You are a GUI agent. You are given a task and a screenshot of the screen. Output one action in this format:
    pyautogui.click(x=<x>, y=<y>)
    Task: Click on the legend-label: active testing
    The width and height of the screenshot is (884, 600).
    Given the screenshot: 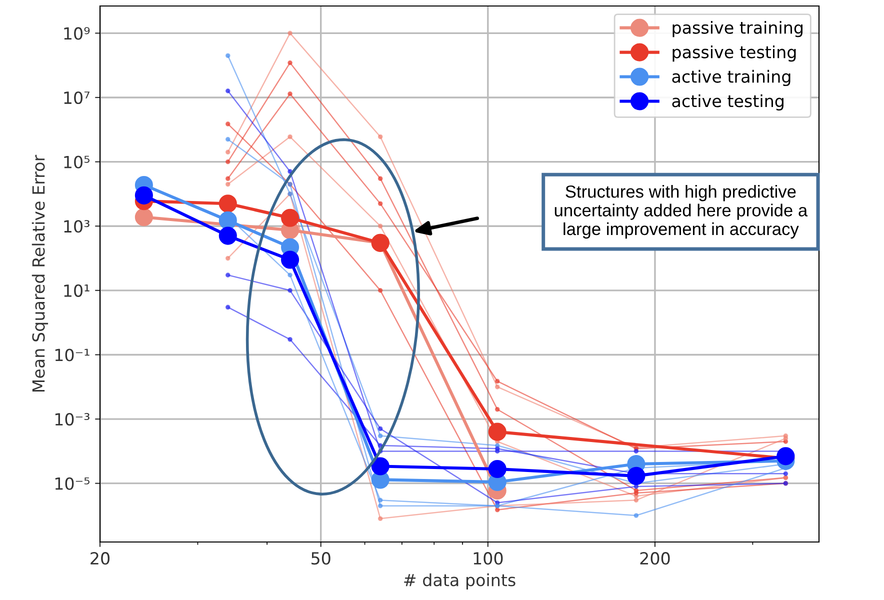 What is the action you would take?
    pyautogui.click(x=728, y=102)
    